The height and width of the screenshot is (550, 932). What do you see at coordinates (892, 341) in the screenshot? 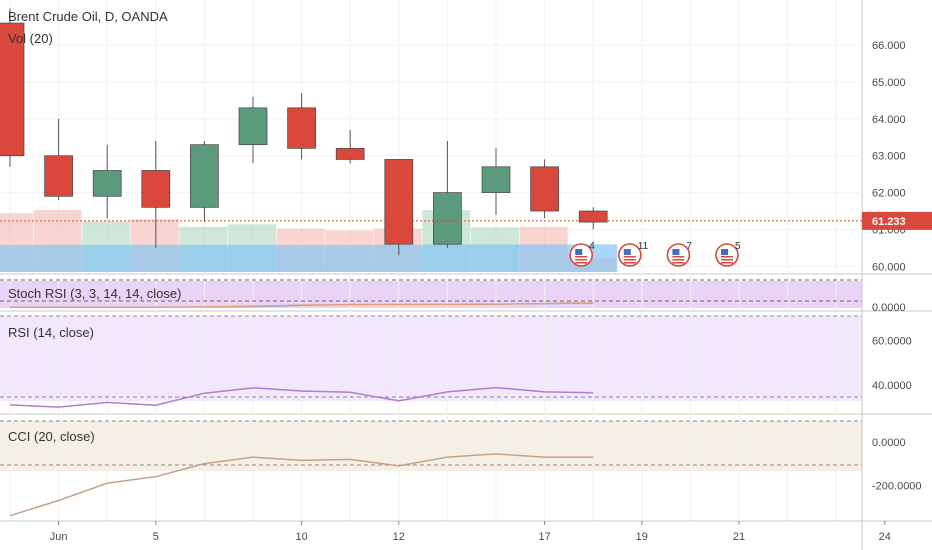
I see `rsi-tick-label-0: 60.0000` at bounding box center [892, 341].